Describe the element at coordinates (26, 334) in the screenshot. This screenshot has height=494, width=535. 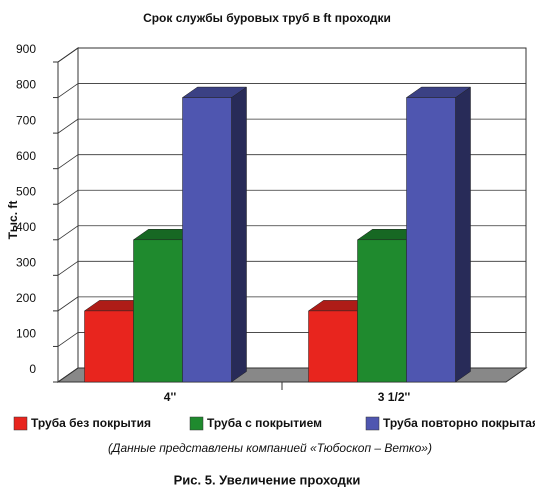
I see `y-tick-label: 100` at that location.